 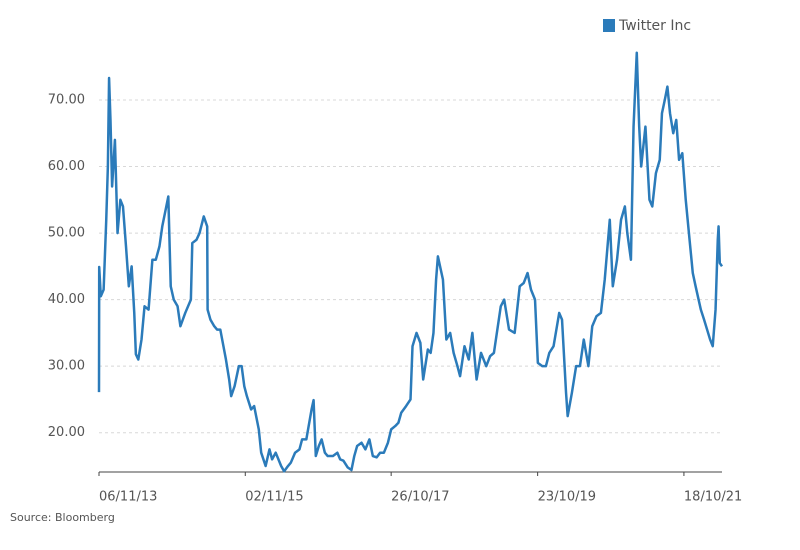 I want to click on y-tick-label: 30.00, so click(x=66, y=366).